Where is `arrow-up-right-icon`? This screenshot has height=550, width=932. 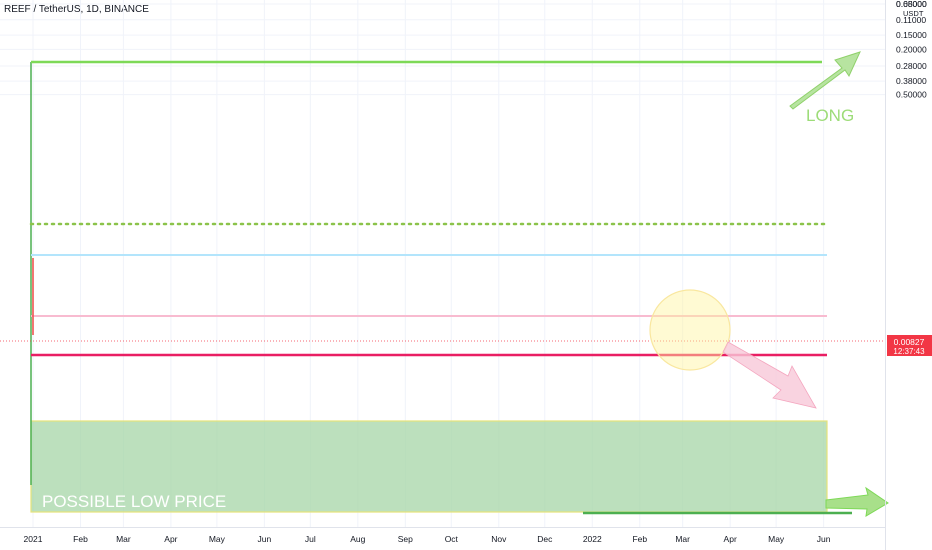 arrow-up-right-icon is located at coordinates (825, 80).